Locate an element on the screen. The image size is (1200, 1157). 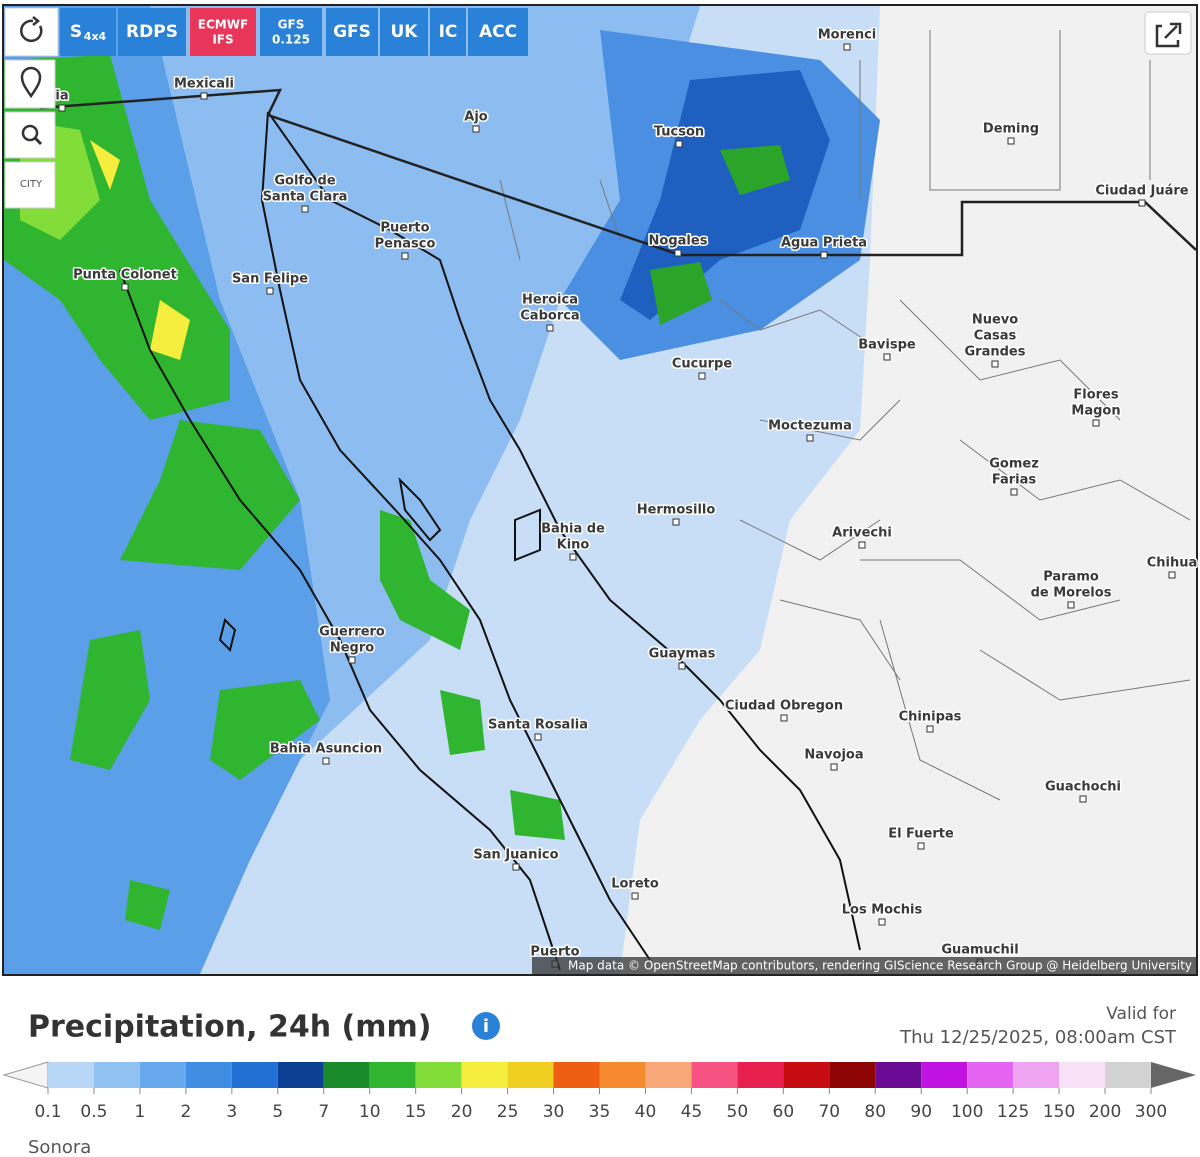
legend-tick-label: 80 is located at coordinates (875, 1112).